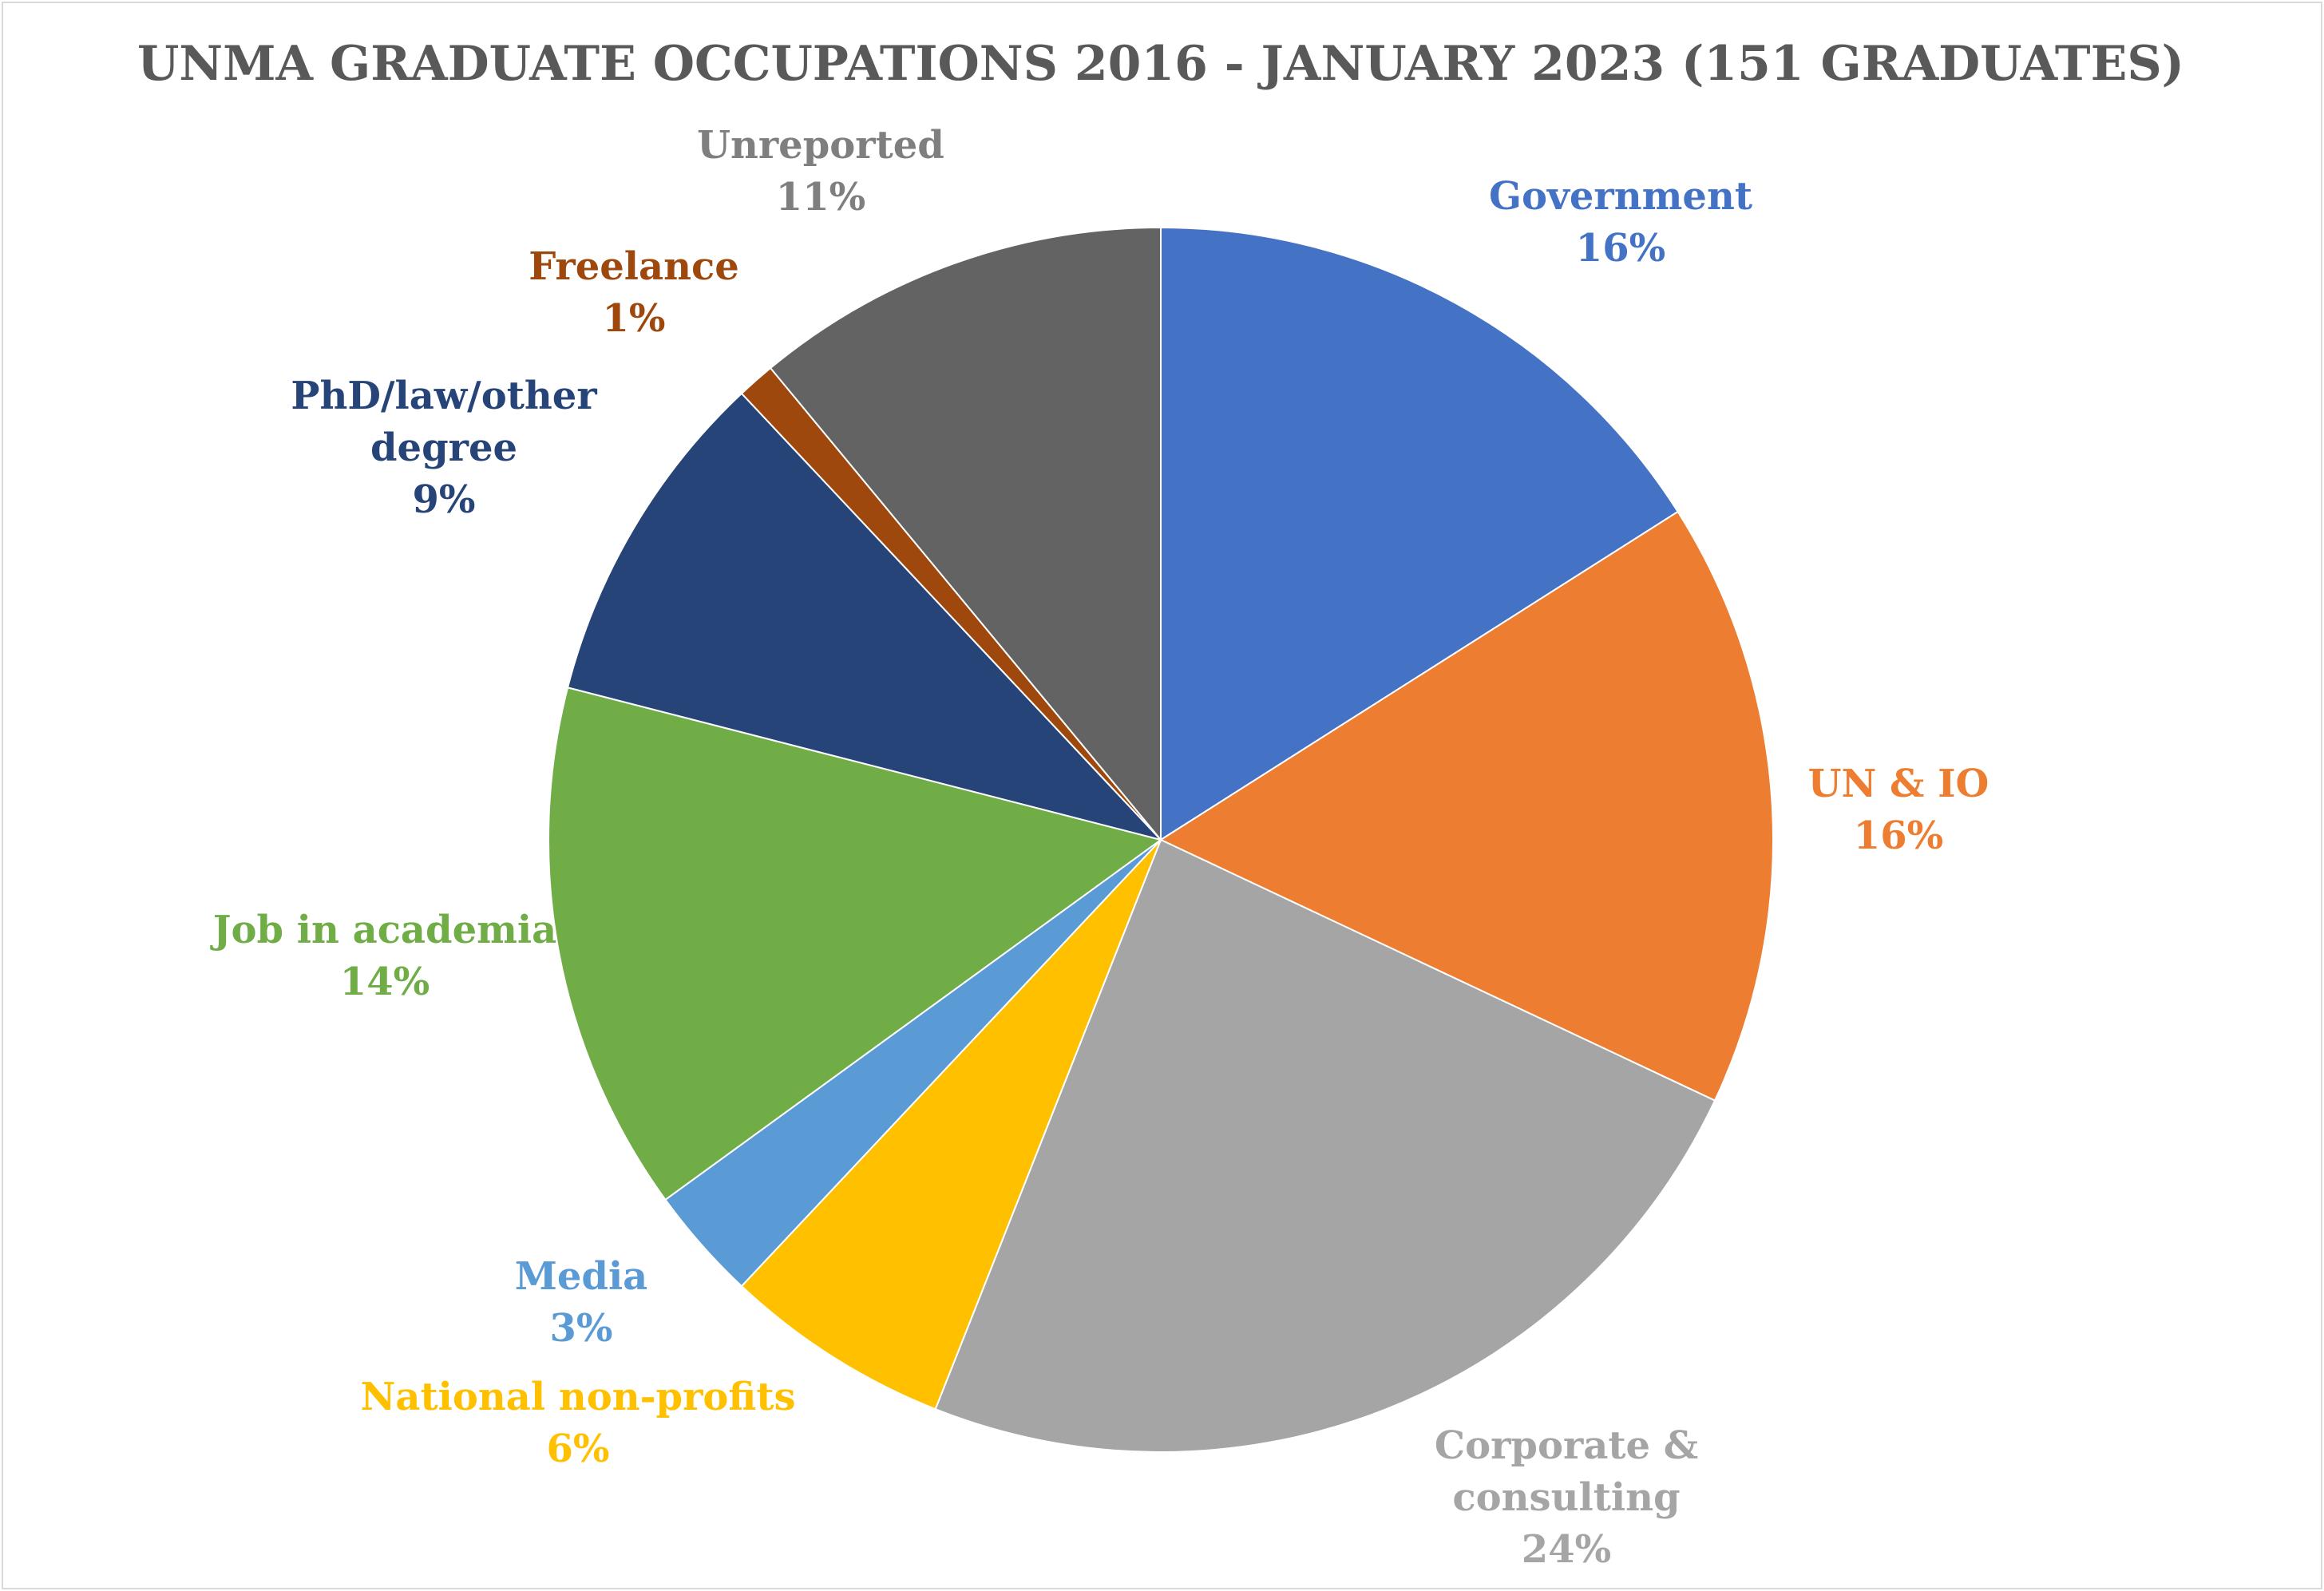 The width and height of the screenshot is (2324, 1591). I want to click on slice-value-label-corporate-consulting: 24%, so click(1566, 1550).